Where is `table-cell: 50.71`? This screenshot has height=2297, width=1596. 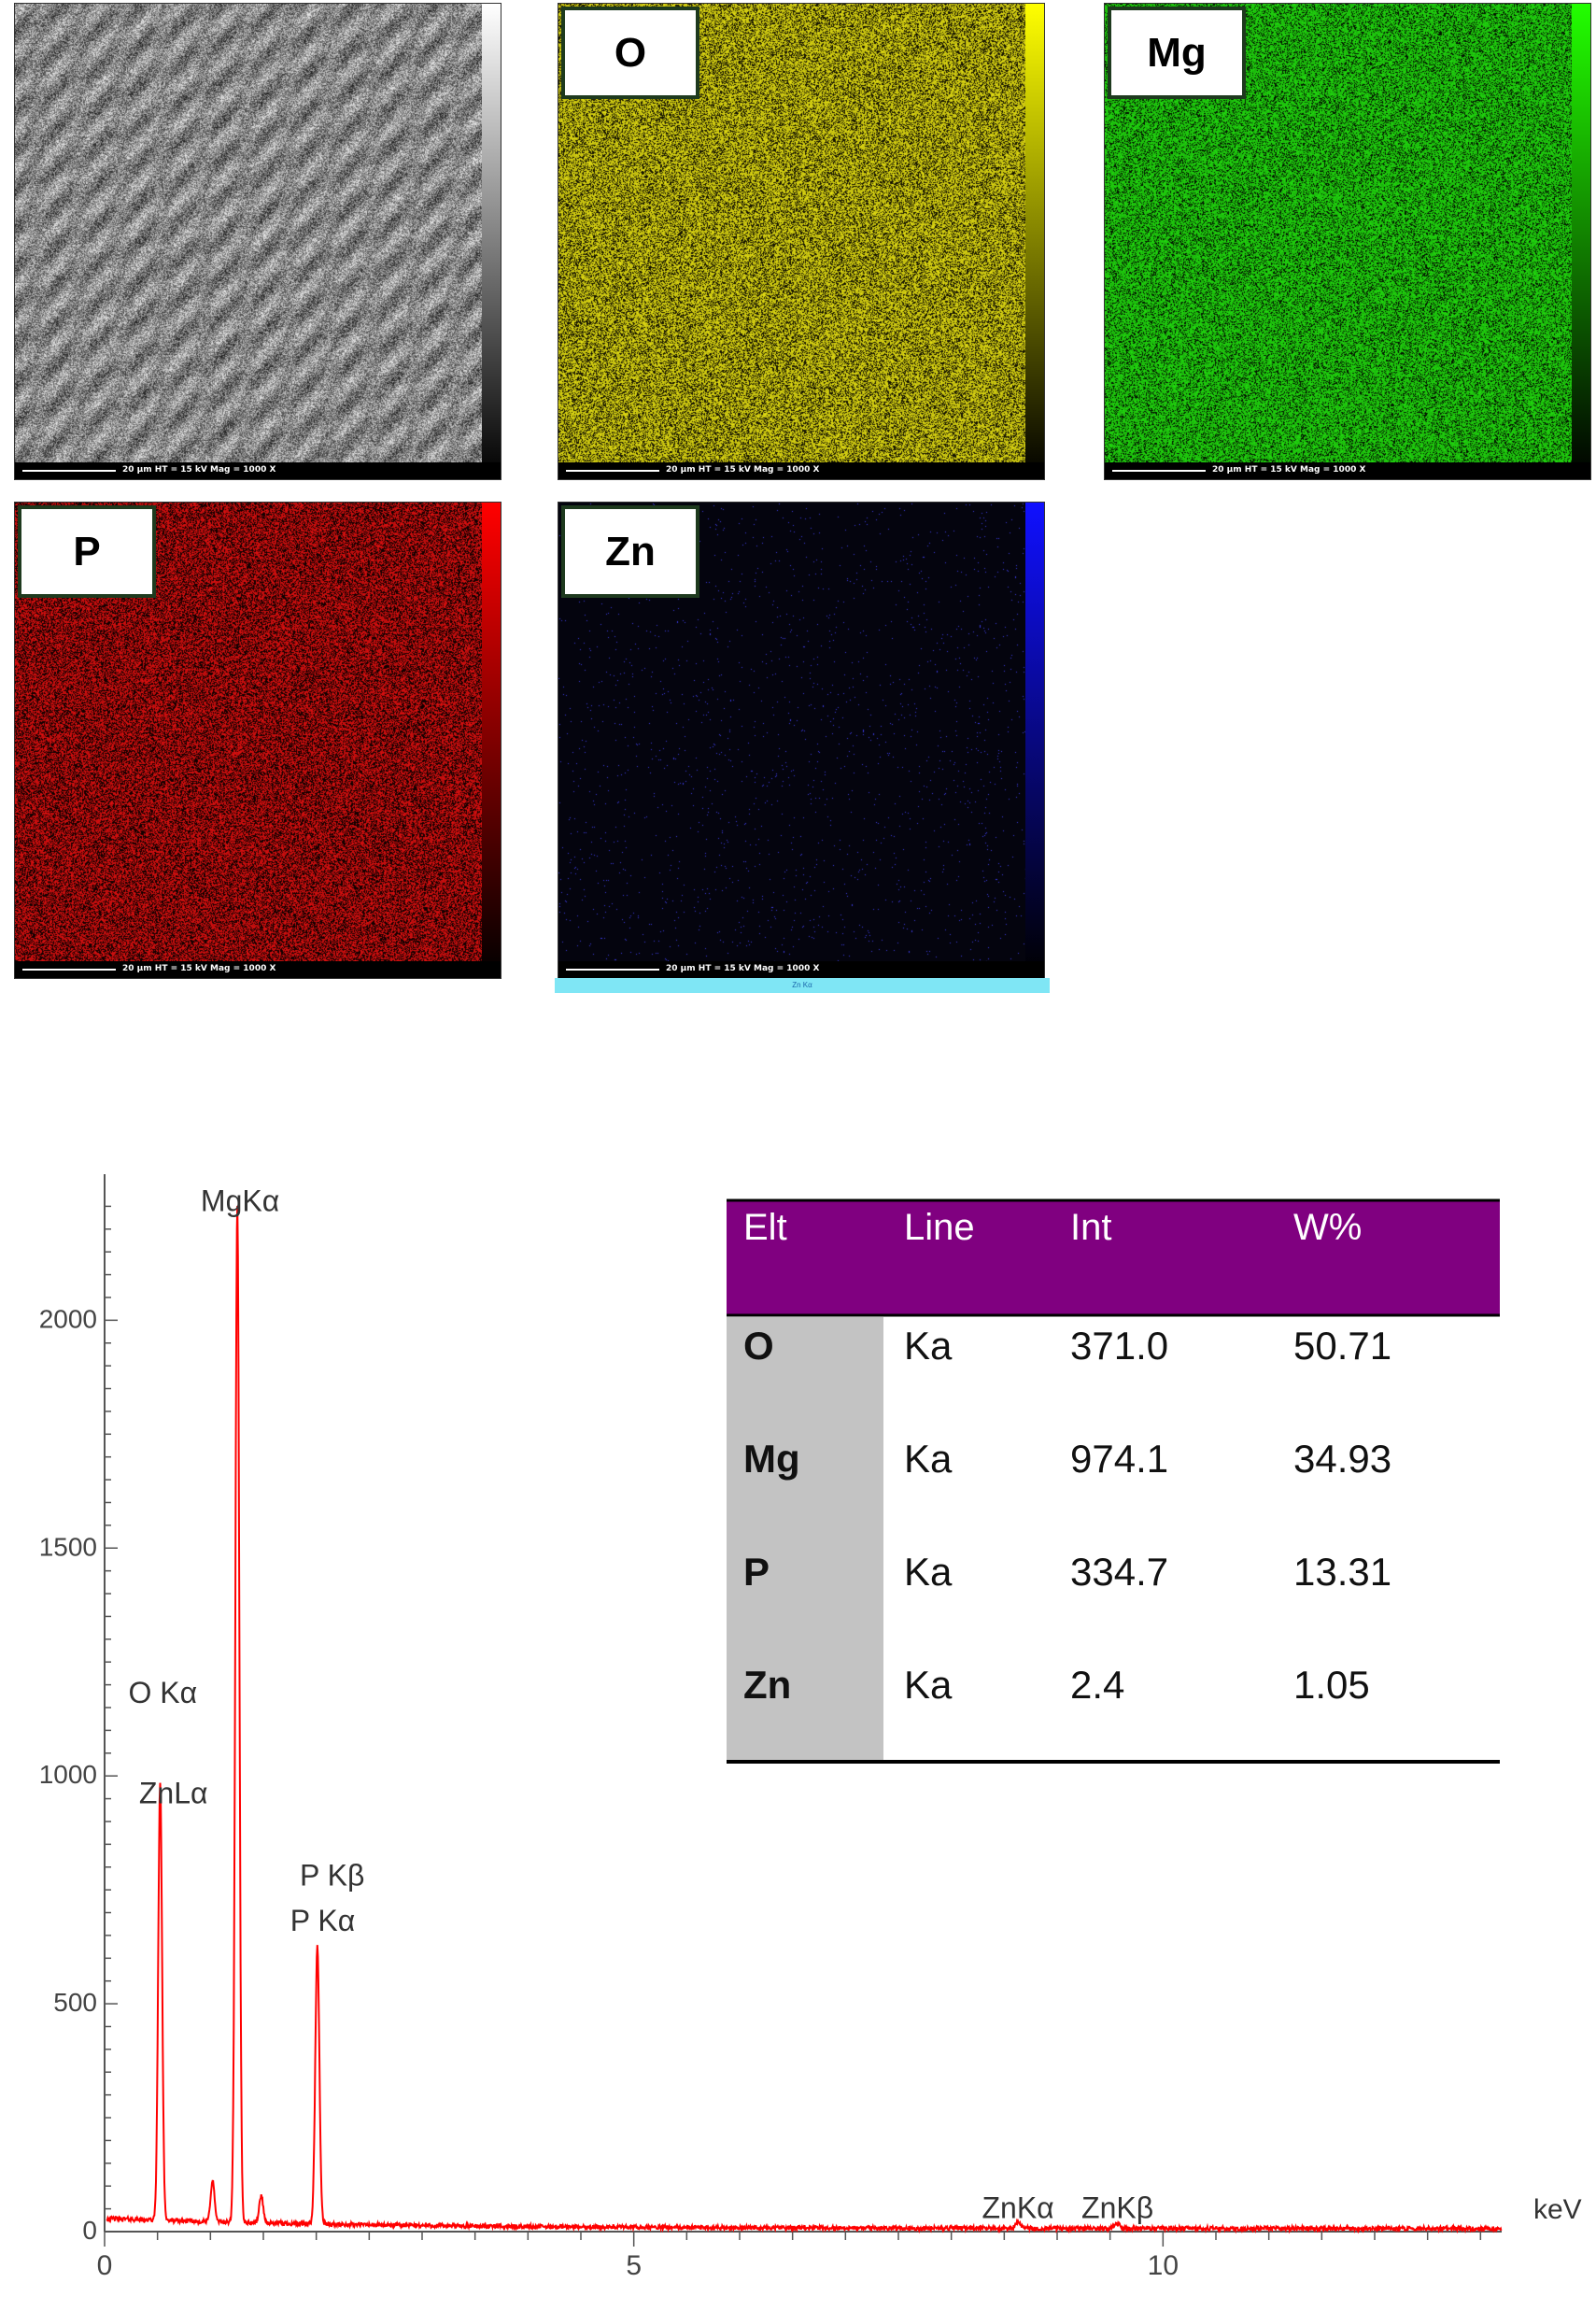
table-cell: 50.71 is located at coordinates (1342, 1346).